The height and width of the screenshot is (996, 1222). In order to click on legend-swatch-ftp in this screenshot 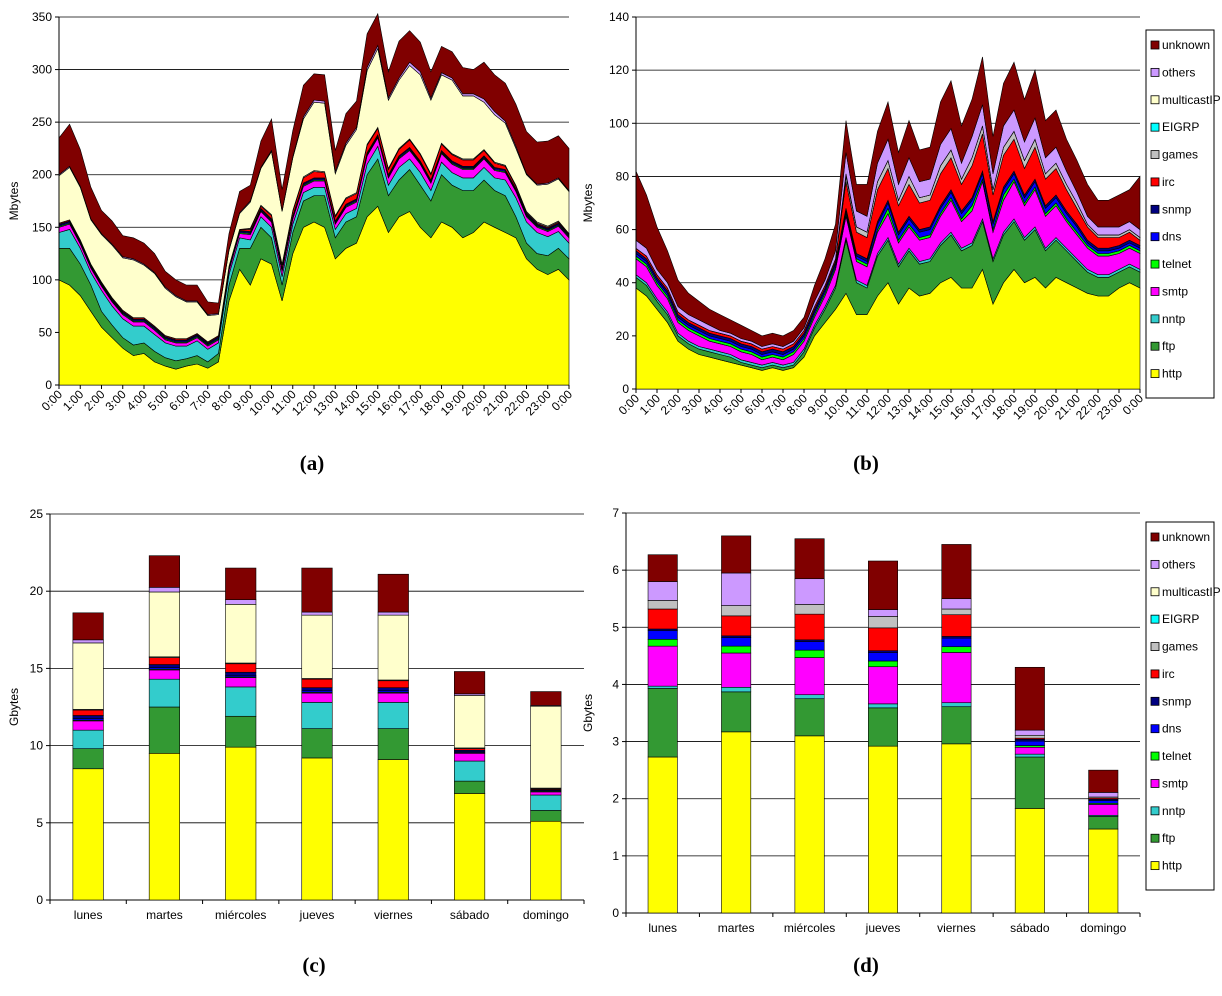, I will do `click(1155, 346)`.